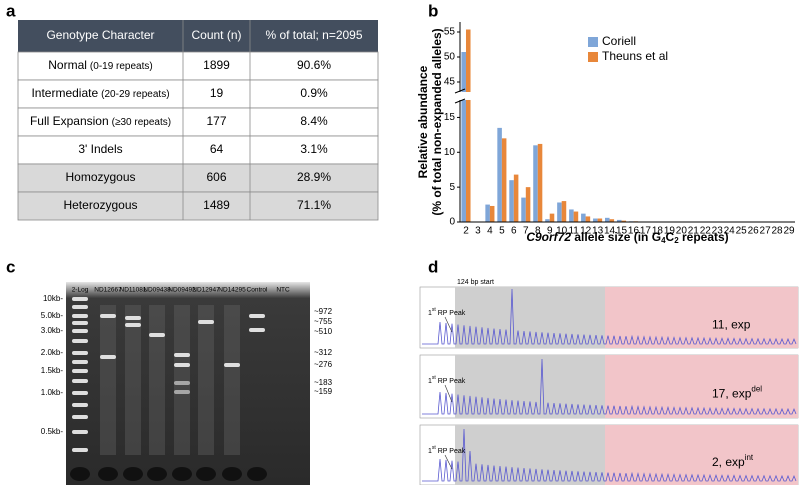 This screenshot has width=800, height=485. I want to click on x-tick-label: 13, so click(598, 231).